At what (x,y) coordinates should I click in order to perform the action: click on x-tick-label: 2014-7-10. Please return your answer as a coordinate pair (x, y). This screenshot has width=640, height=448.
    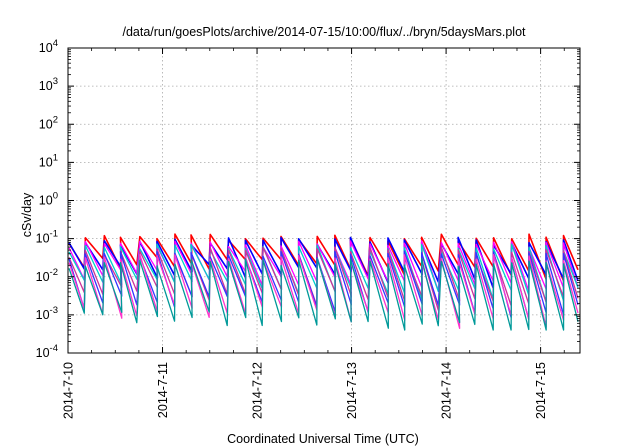
    Looking at the image, I should click on (69, 390).